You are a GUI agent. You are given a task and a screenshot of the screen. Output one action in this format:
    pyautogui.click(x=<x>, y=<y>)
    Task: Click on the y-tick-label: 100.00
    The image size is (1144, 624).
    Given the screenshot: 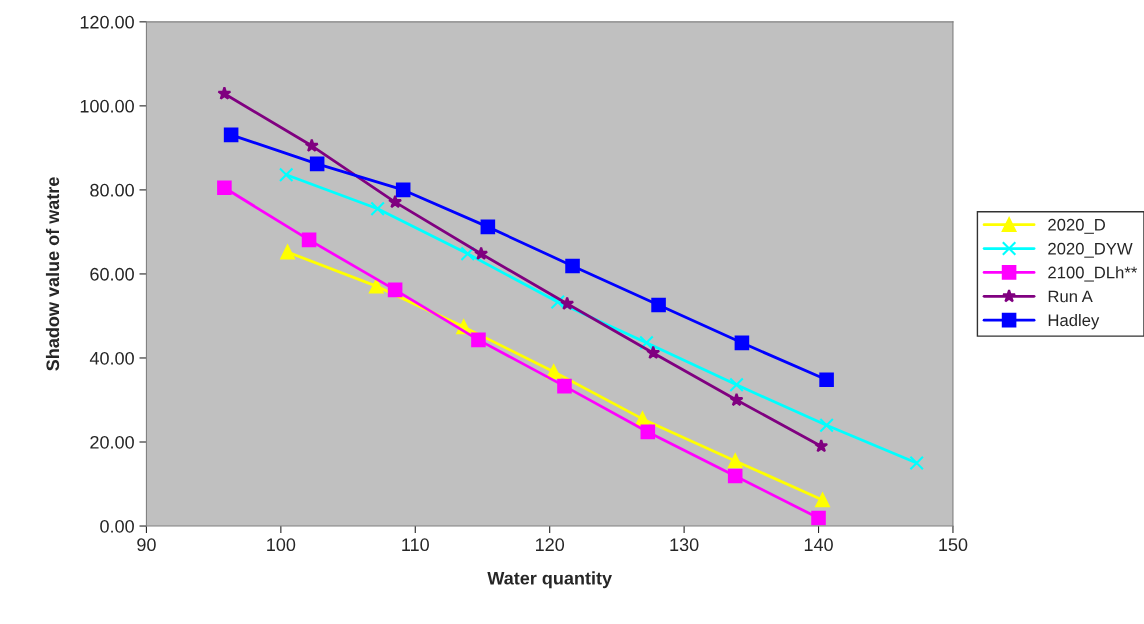 What is the action you would take?
    pyautogui.click(x=107, y=106)
    